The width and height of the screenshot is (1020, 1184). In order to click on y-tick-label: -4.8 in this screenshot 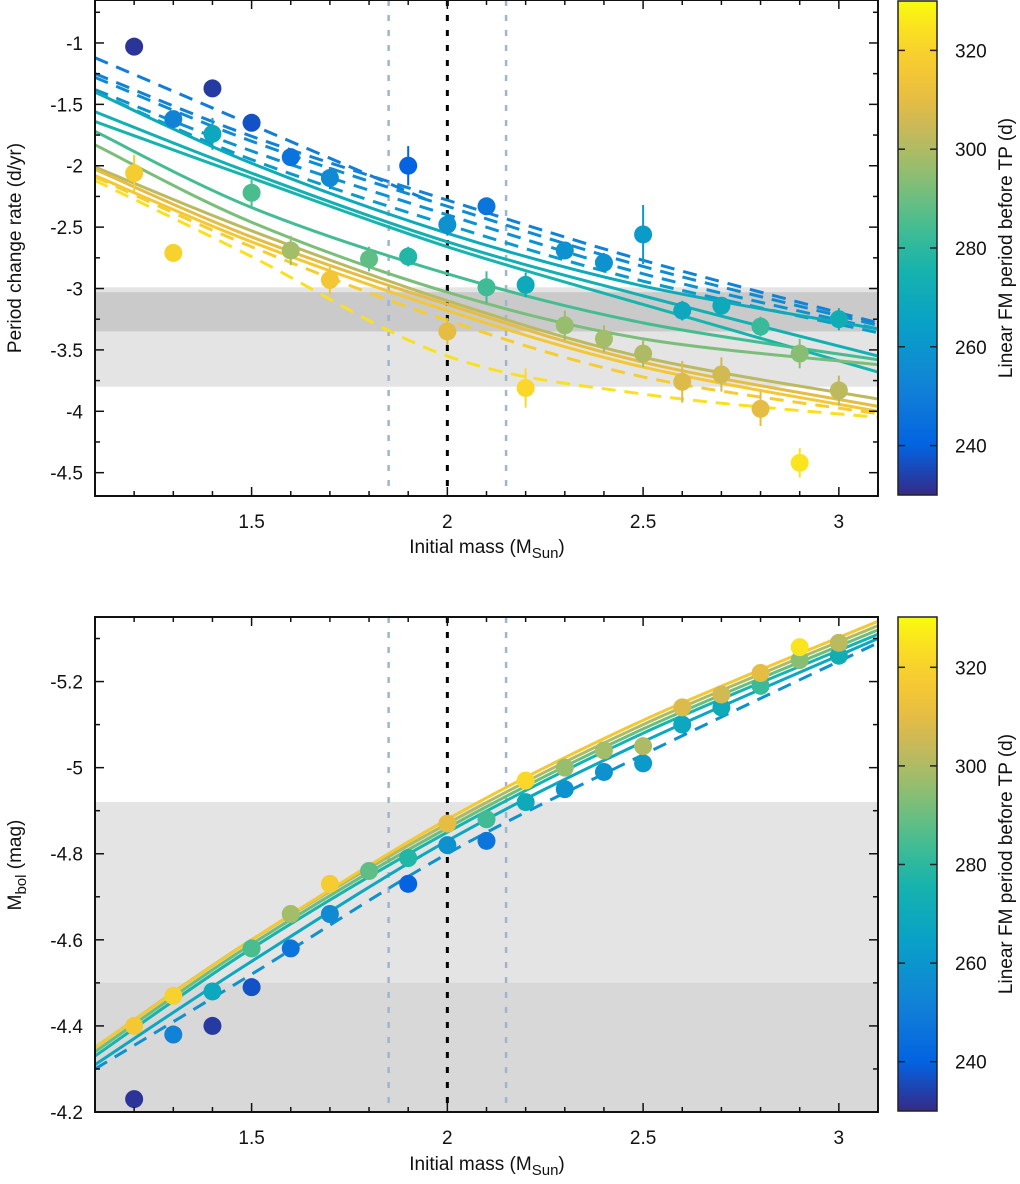, I will do `click(66, 855)`.